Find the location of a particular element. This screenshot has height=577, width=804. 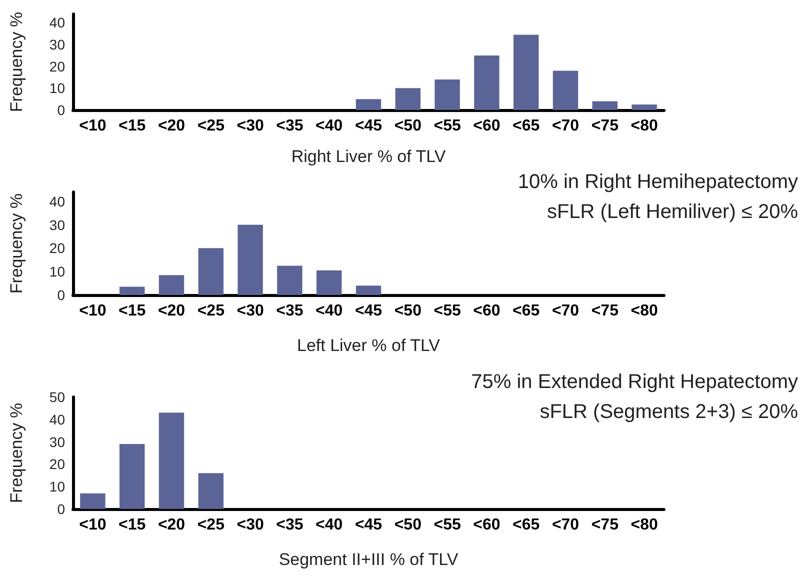

x-axis-title: Right Liver % of TLV is located at coordinates (368, 156).